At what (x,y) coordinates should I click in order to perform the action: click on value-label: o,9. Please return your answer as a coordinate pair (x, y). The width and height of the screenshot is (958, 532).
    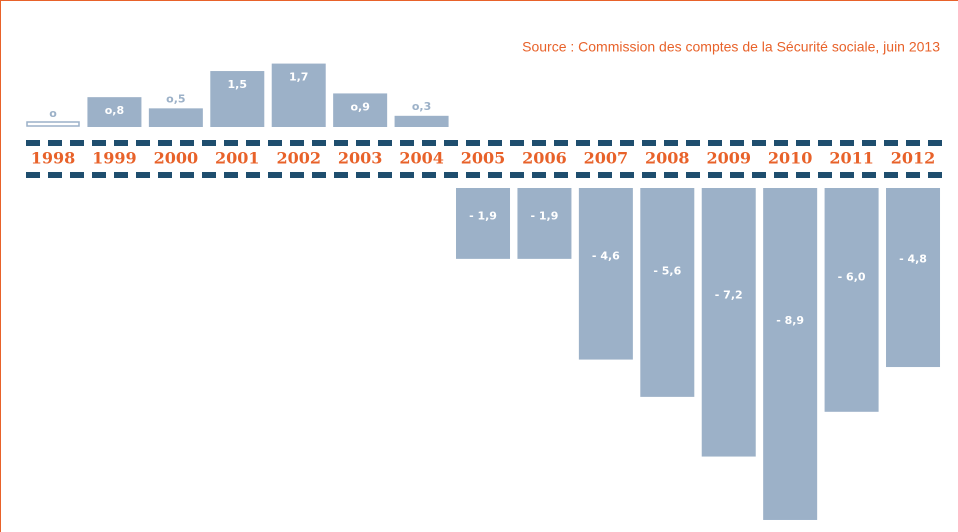
    Looking at the image, I should click on (359, 106).